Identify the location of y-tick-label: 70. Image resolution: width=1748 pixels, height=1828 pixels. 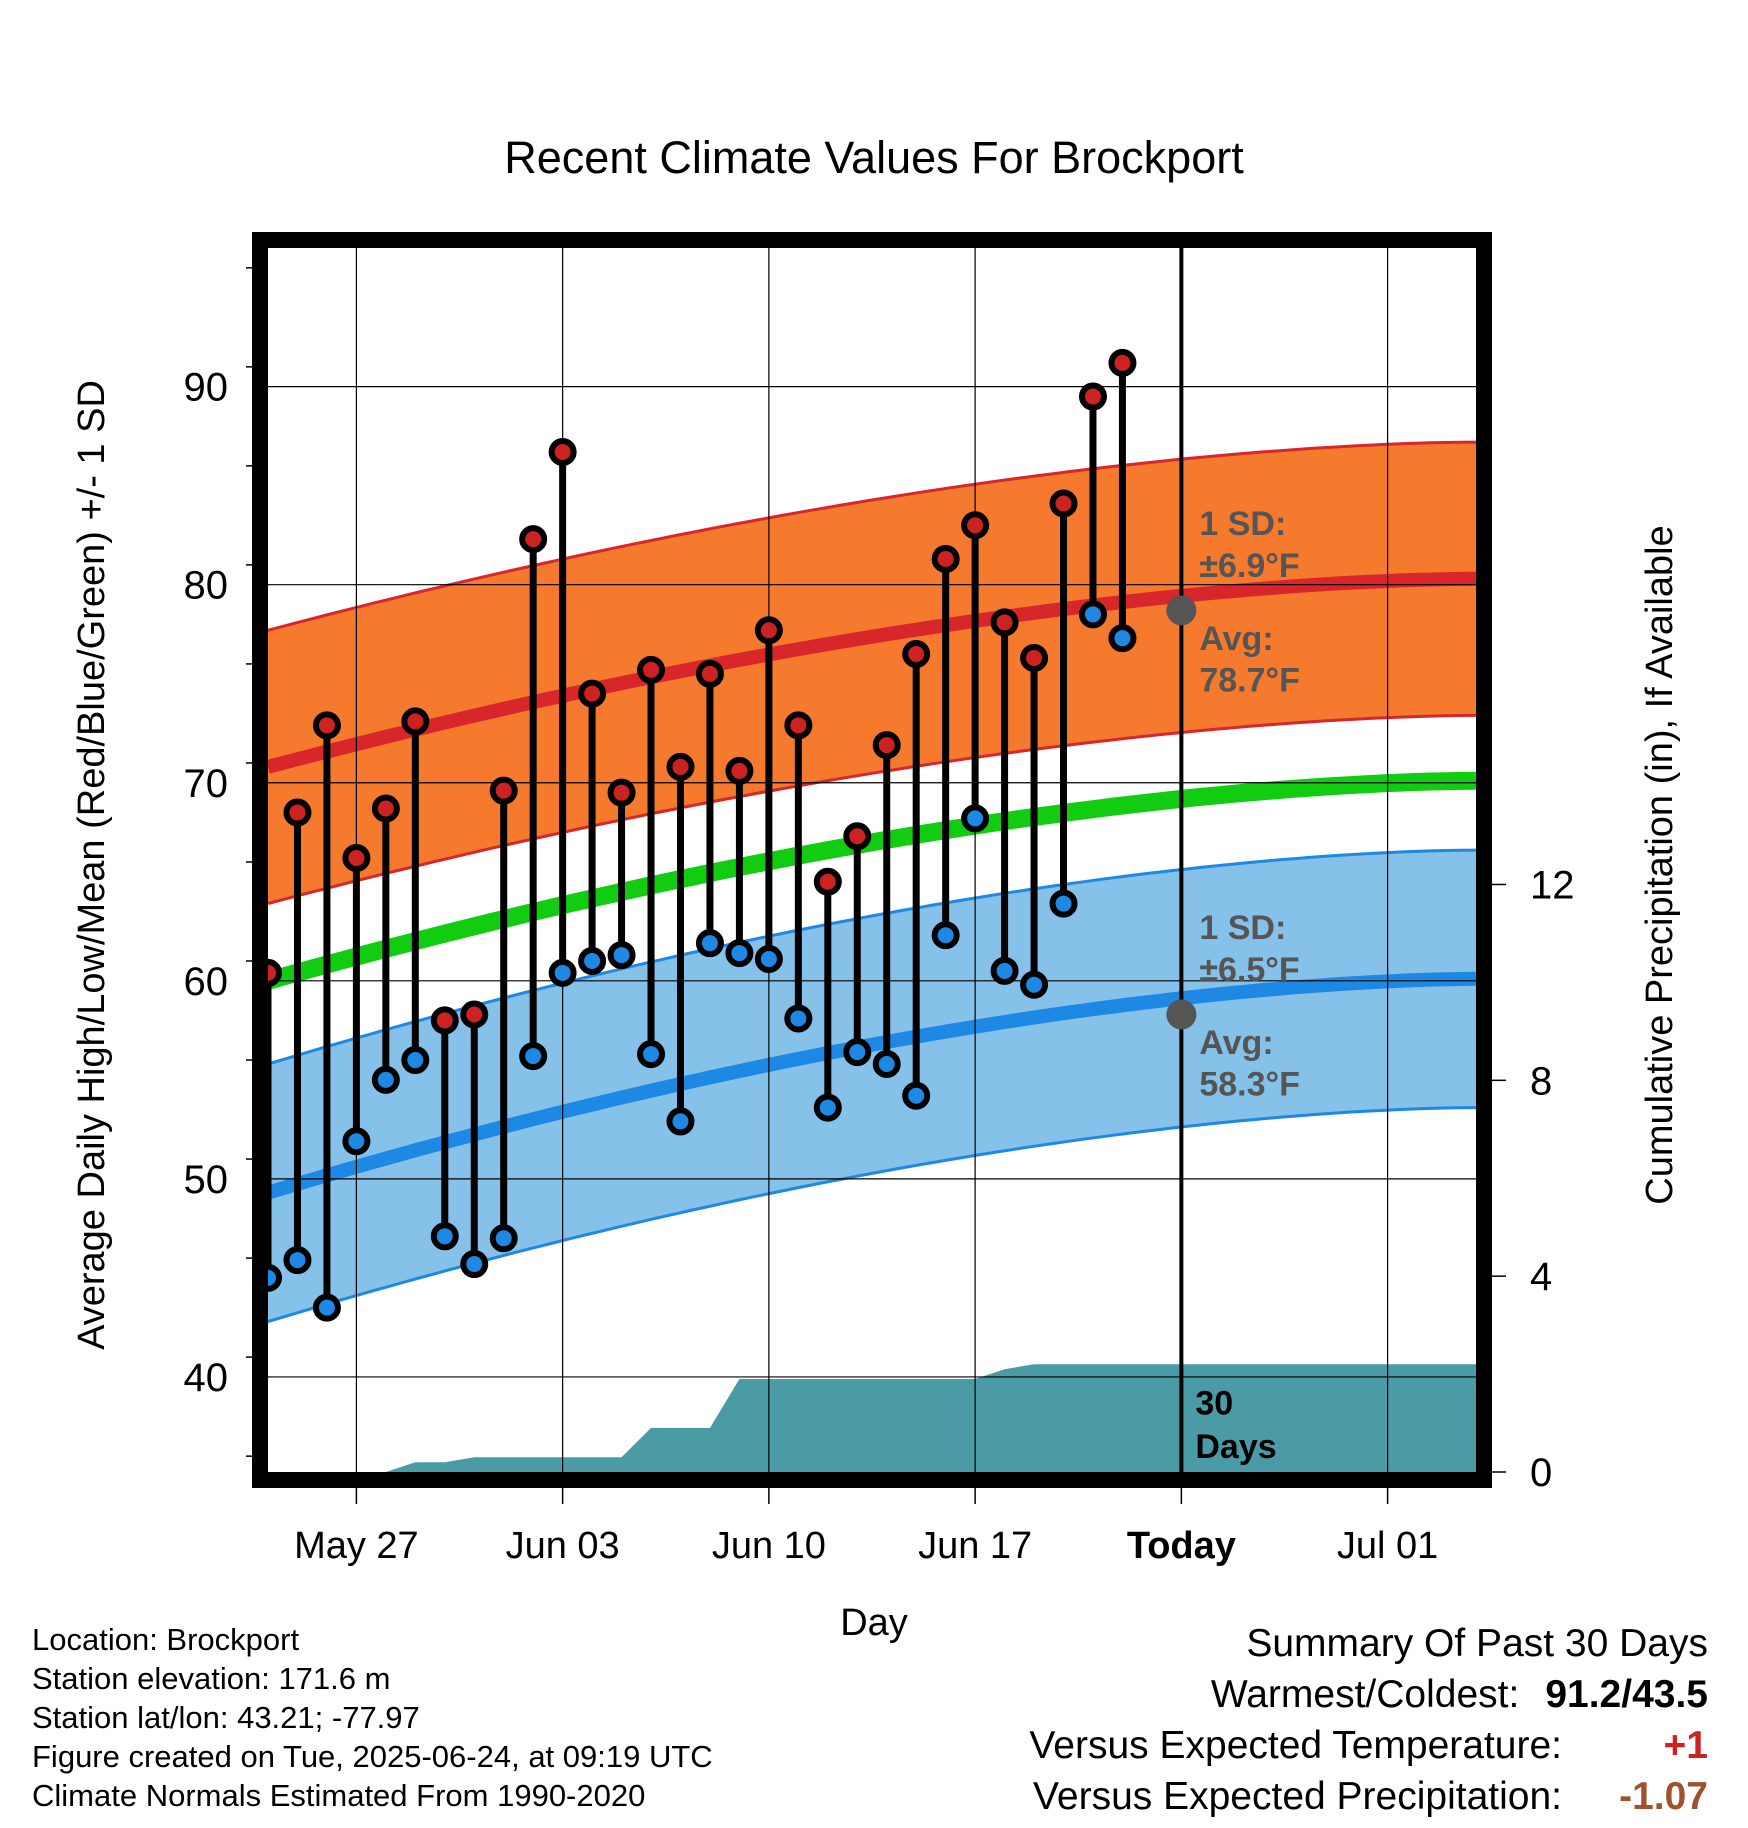
(206, 784).